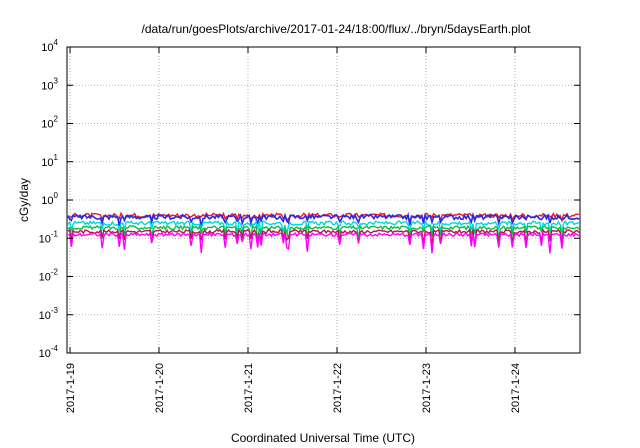 The height and width of the screenshot is (448, 640). I want to click on x-tick-label: 2017-1-19, so click(71, 388).